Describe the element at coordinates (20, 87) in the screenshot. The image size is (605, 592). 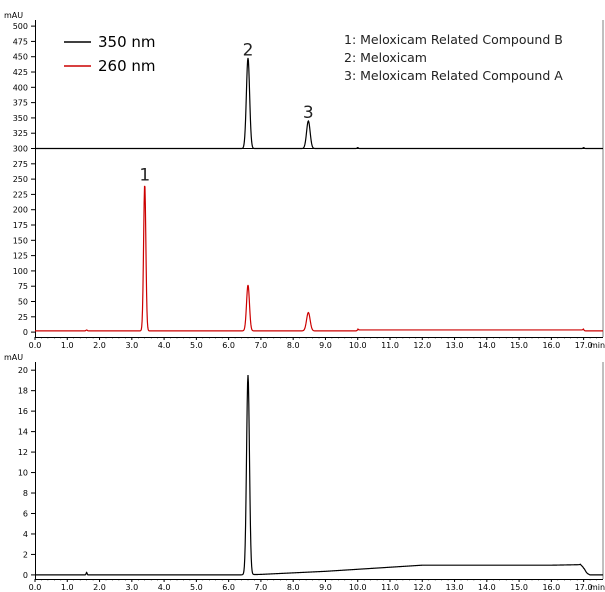
I see `y-tick-label: 400` at that location.